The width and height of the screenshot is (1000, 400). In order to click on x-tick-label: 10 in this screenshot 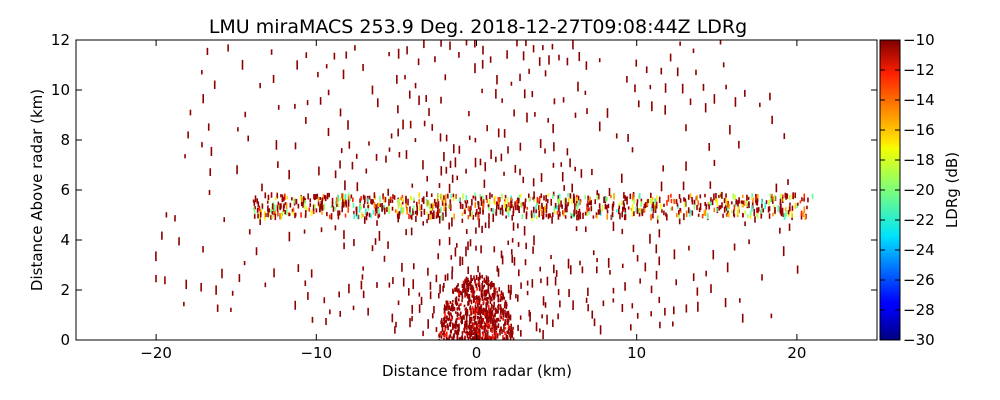, I will do `click(636, 353)`.